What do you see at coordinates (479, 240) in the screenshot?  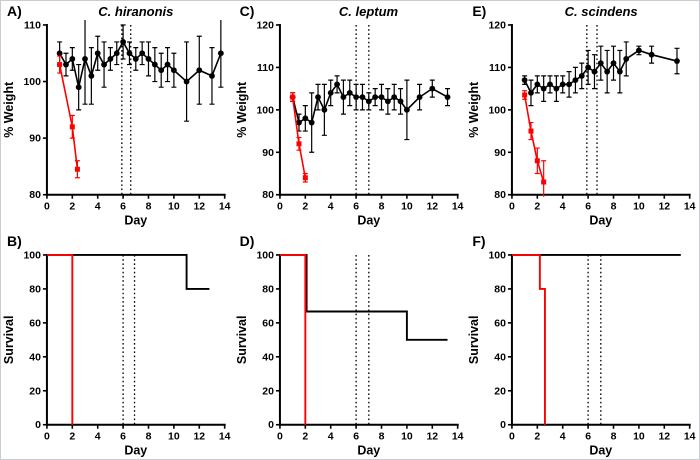 I see `panel-label: F)` at bounding box center [479, 240].